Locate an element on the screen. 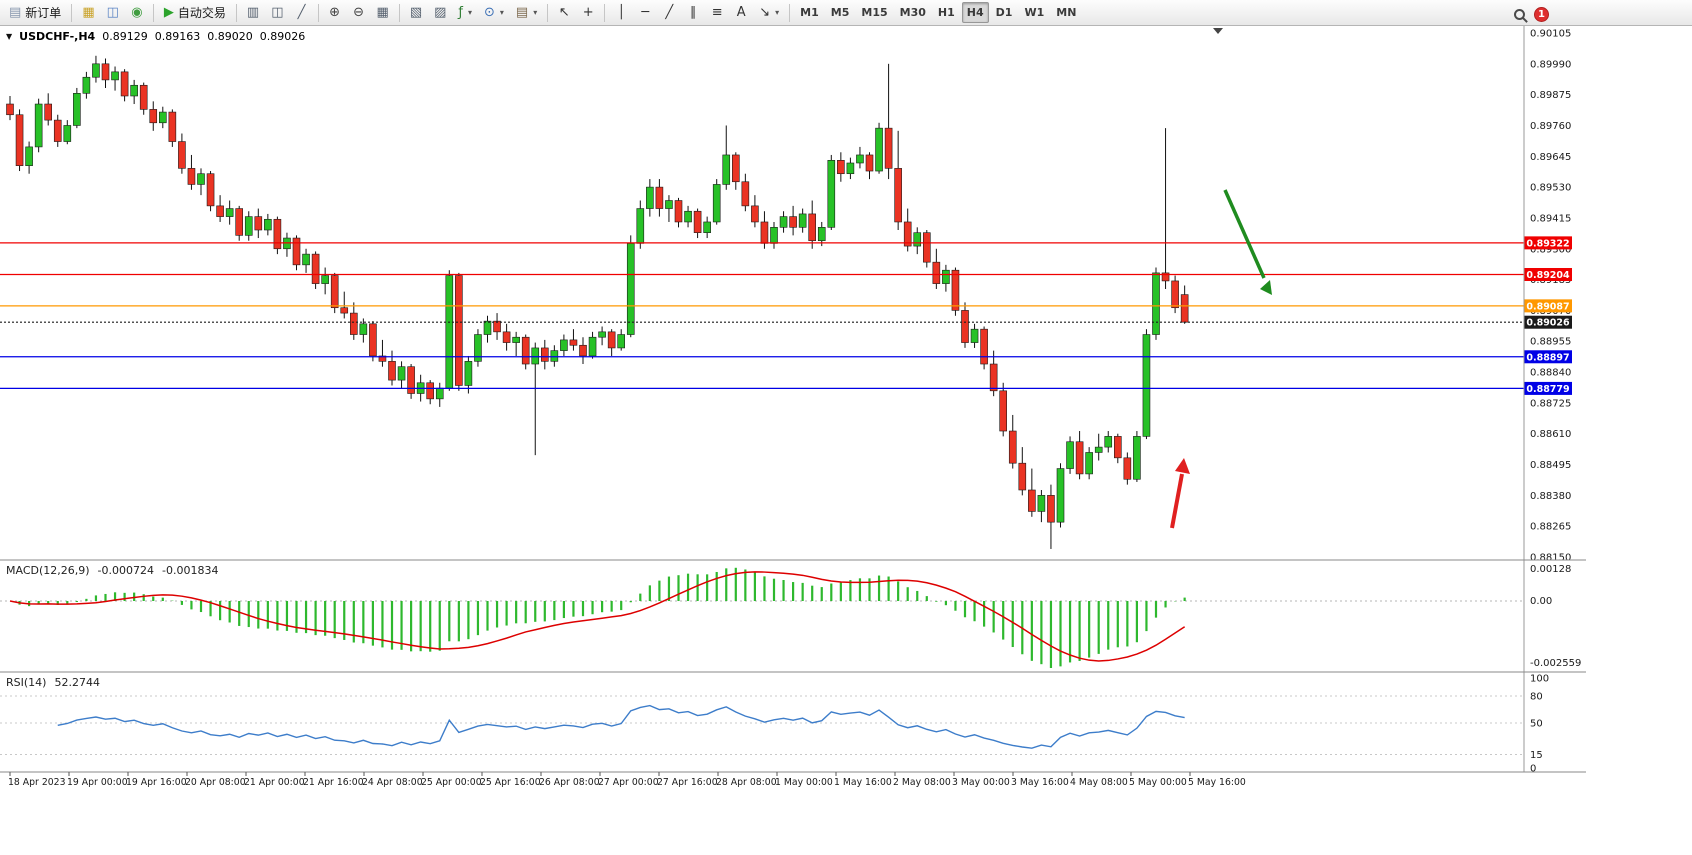 Image resolution: width=1692 pixels, height=855 pixels. indicators-button: ƒ ▾ is located at coordinates (465, 12).